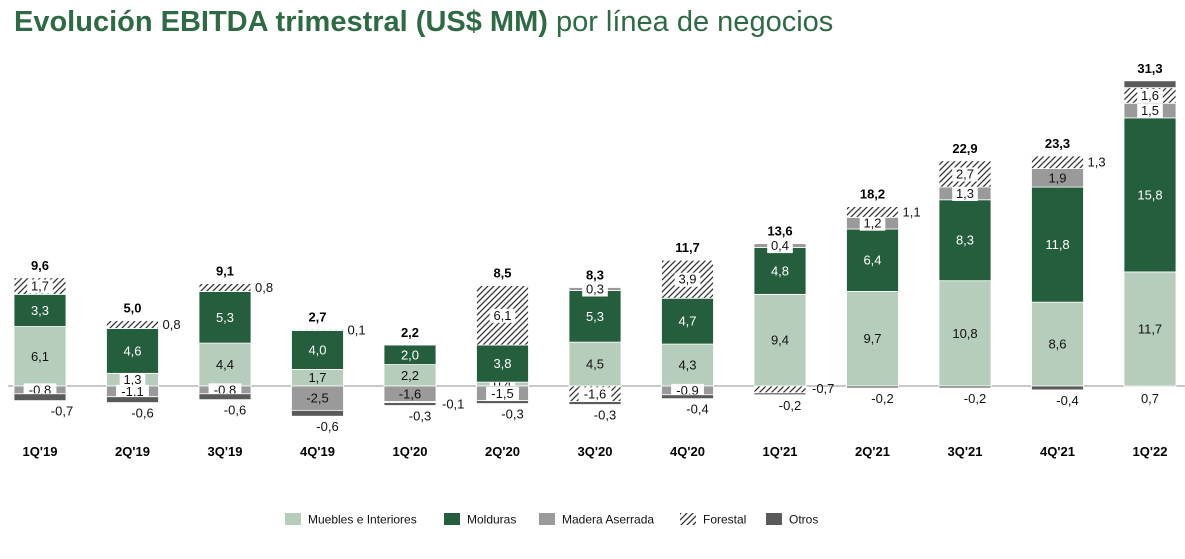  What do you see at coordinates (317, 349) in the screenshot?
I see `data-label-molduras: 4,0` at bounding box center [317, 349].